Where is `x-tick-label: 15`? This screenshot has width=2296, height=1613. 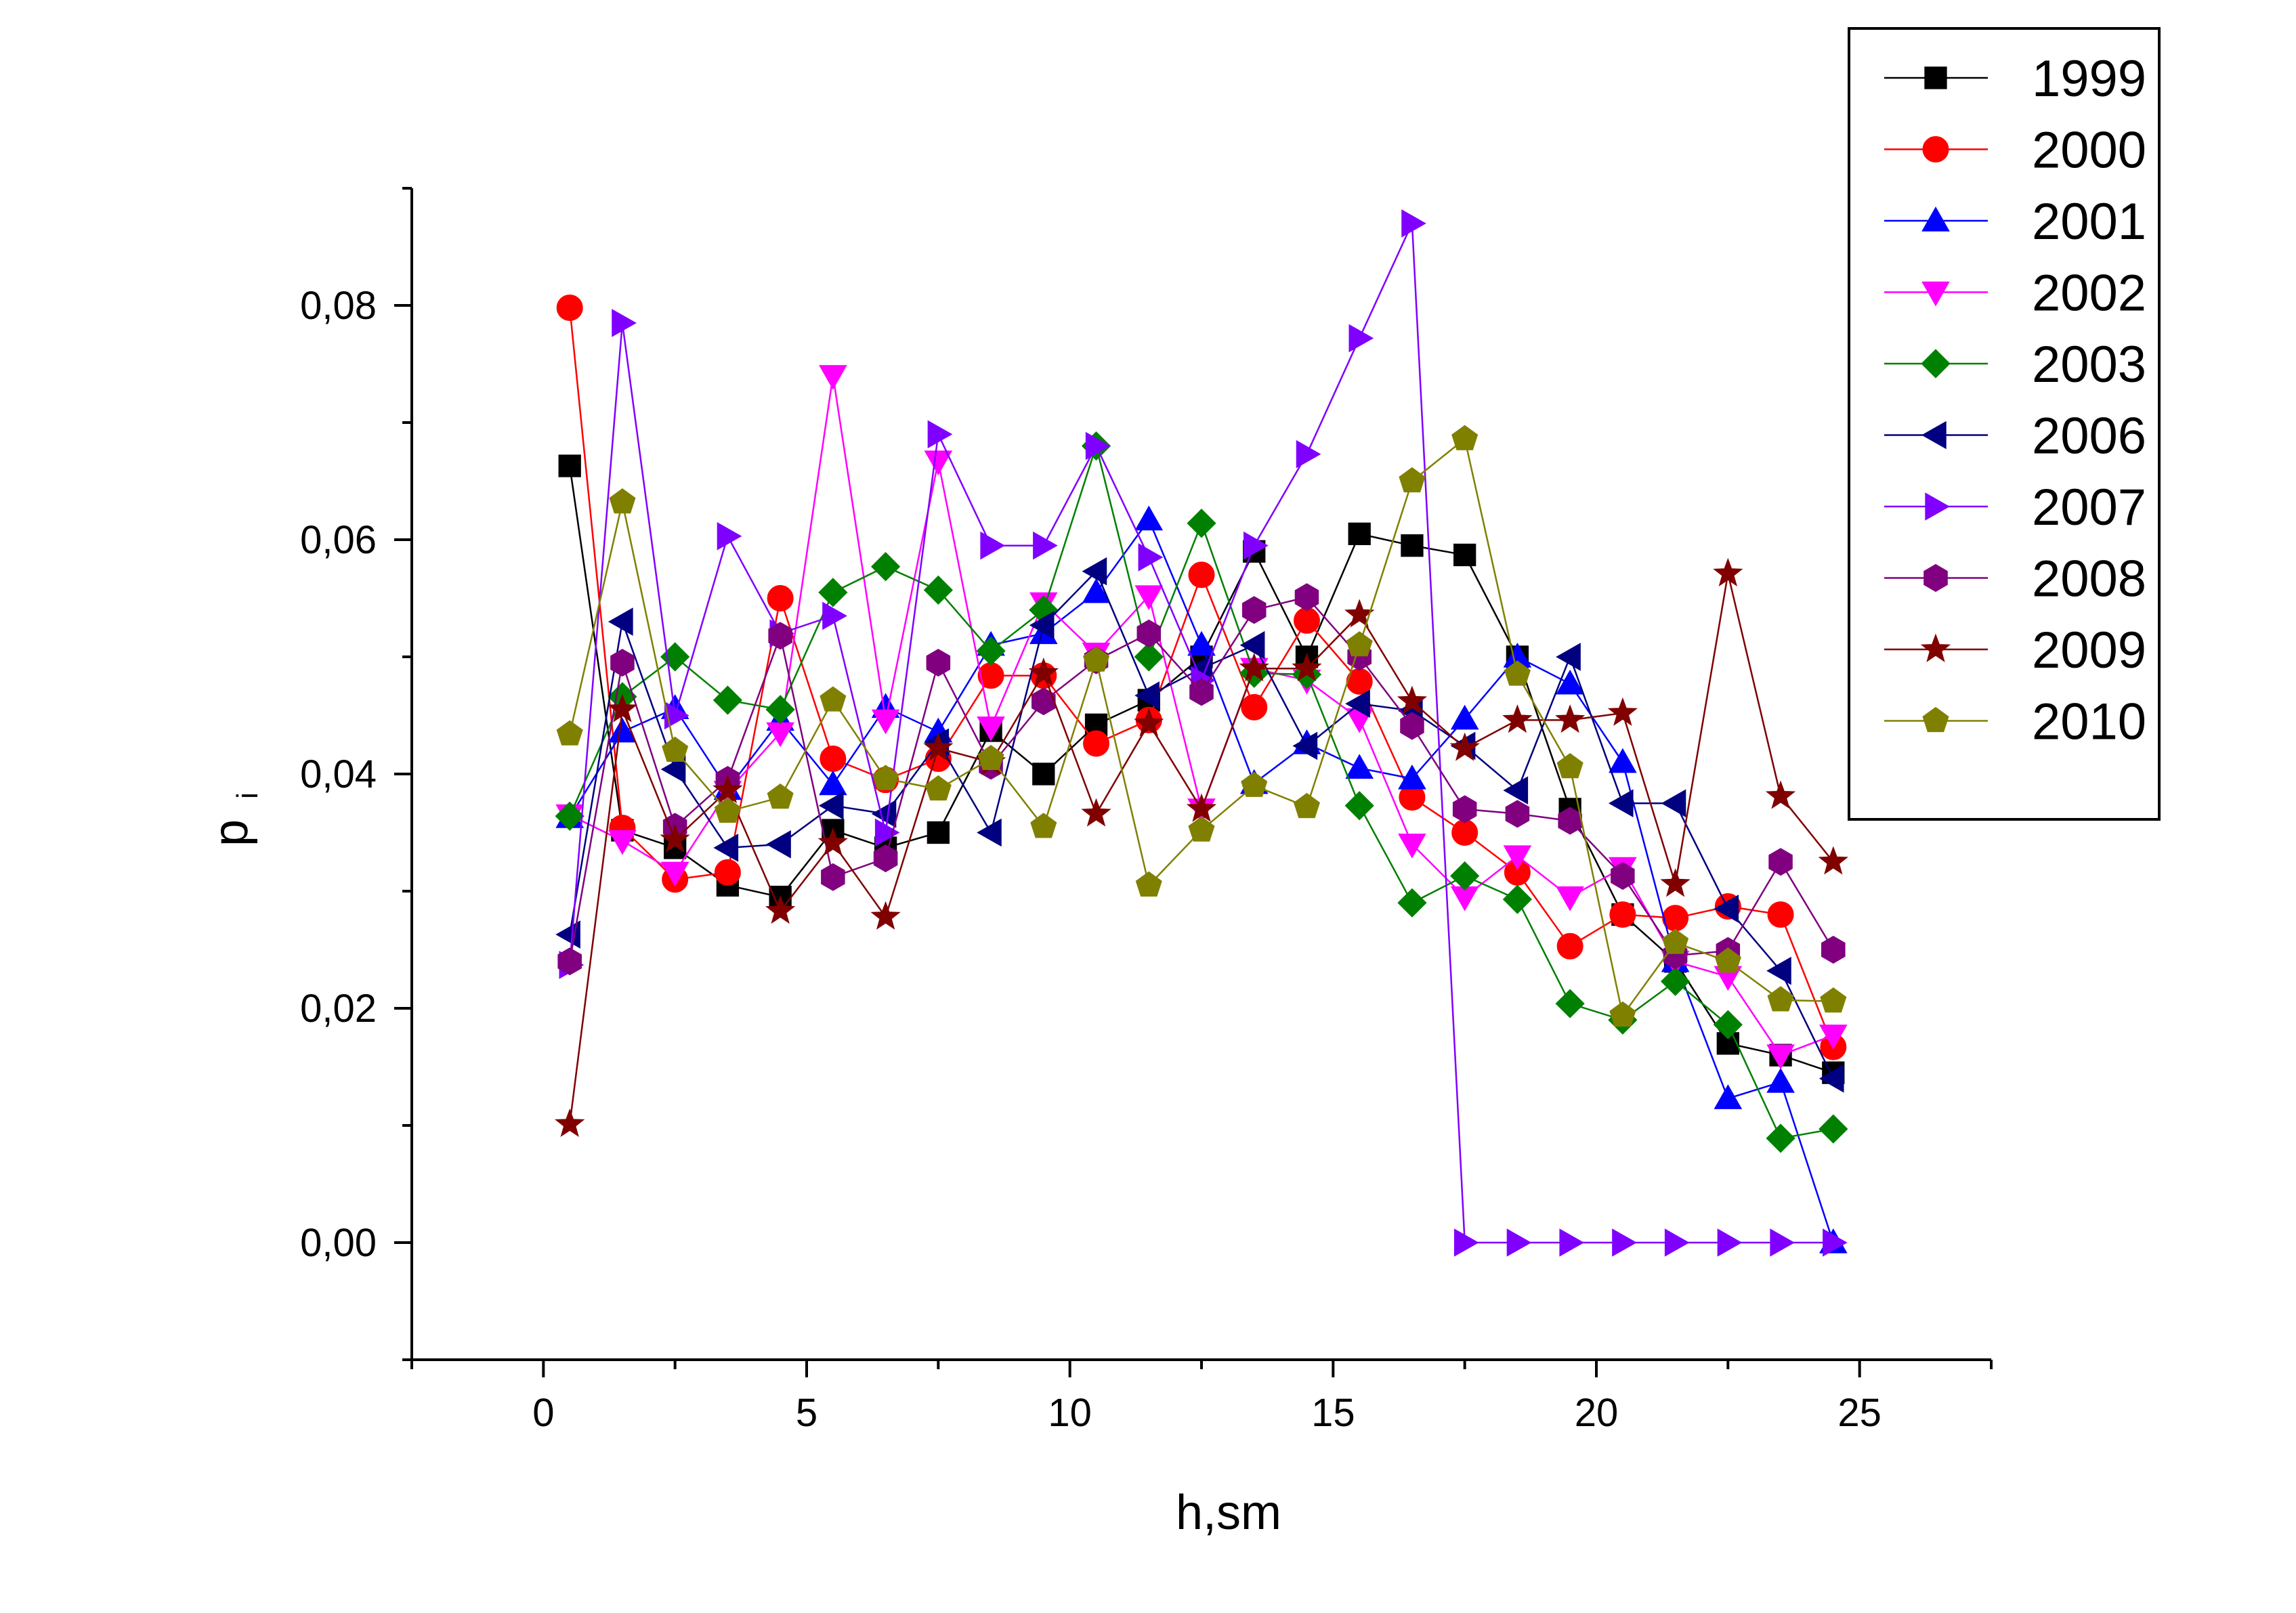
x-tick-label: 15 is located at coordinates (1333, 1413).